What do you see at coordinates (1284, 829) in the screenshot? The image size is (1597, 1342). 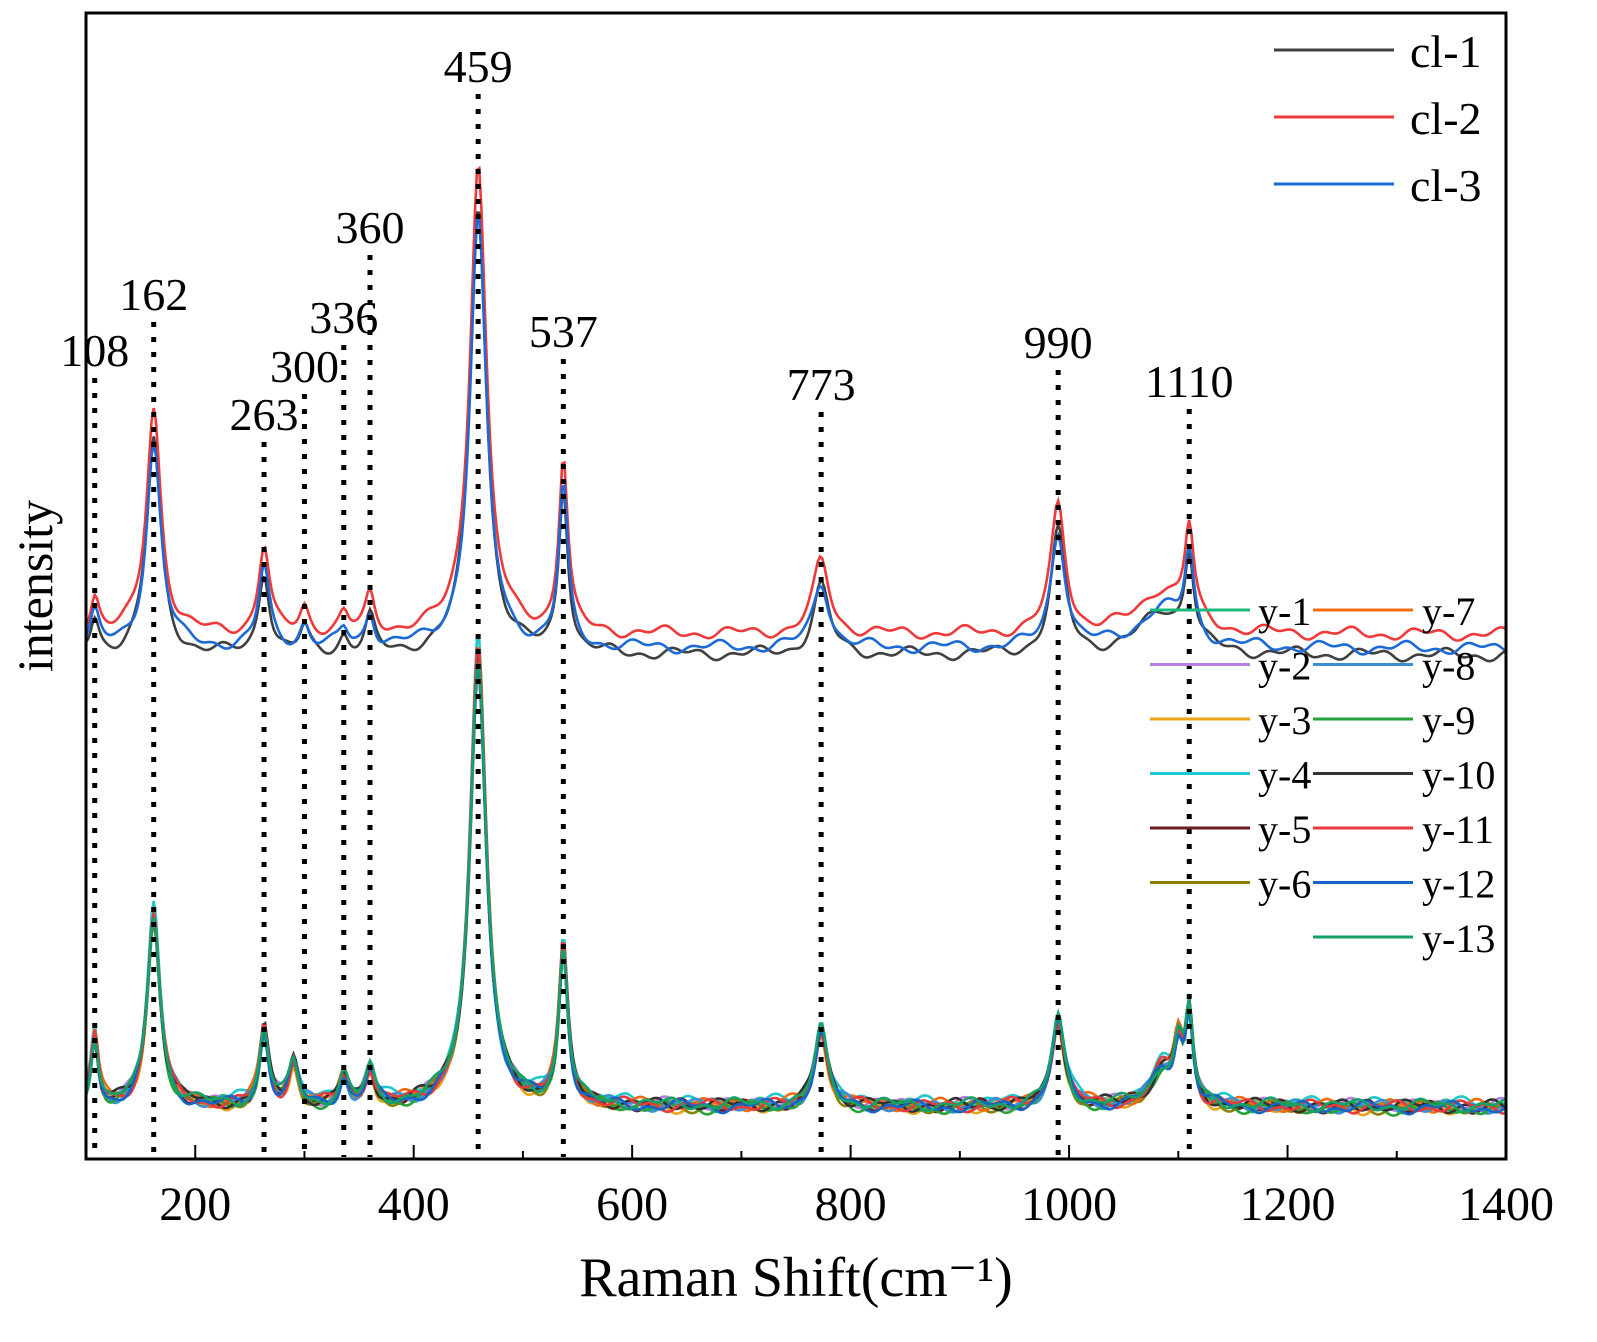 I see `legend-label-y-5: y-5` at bounding box center [1284, 829].